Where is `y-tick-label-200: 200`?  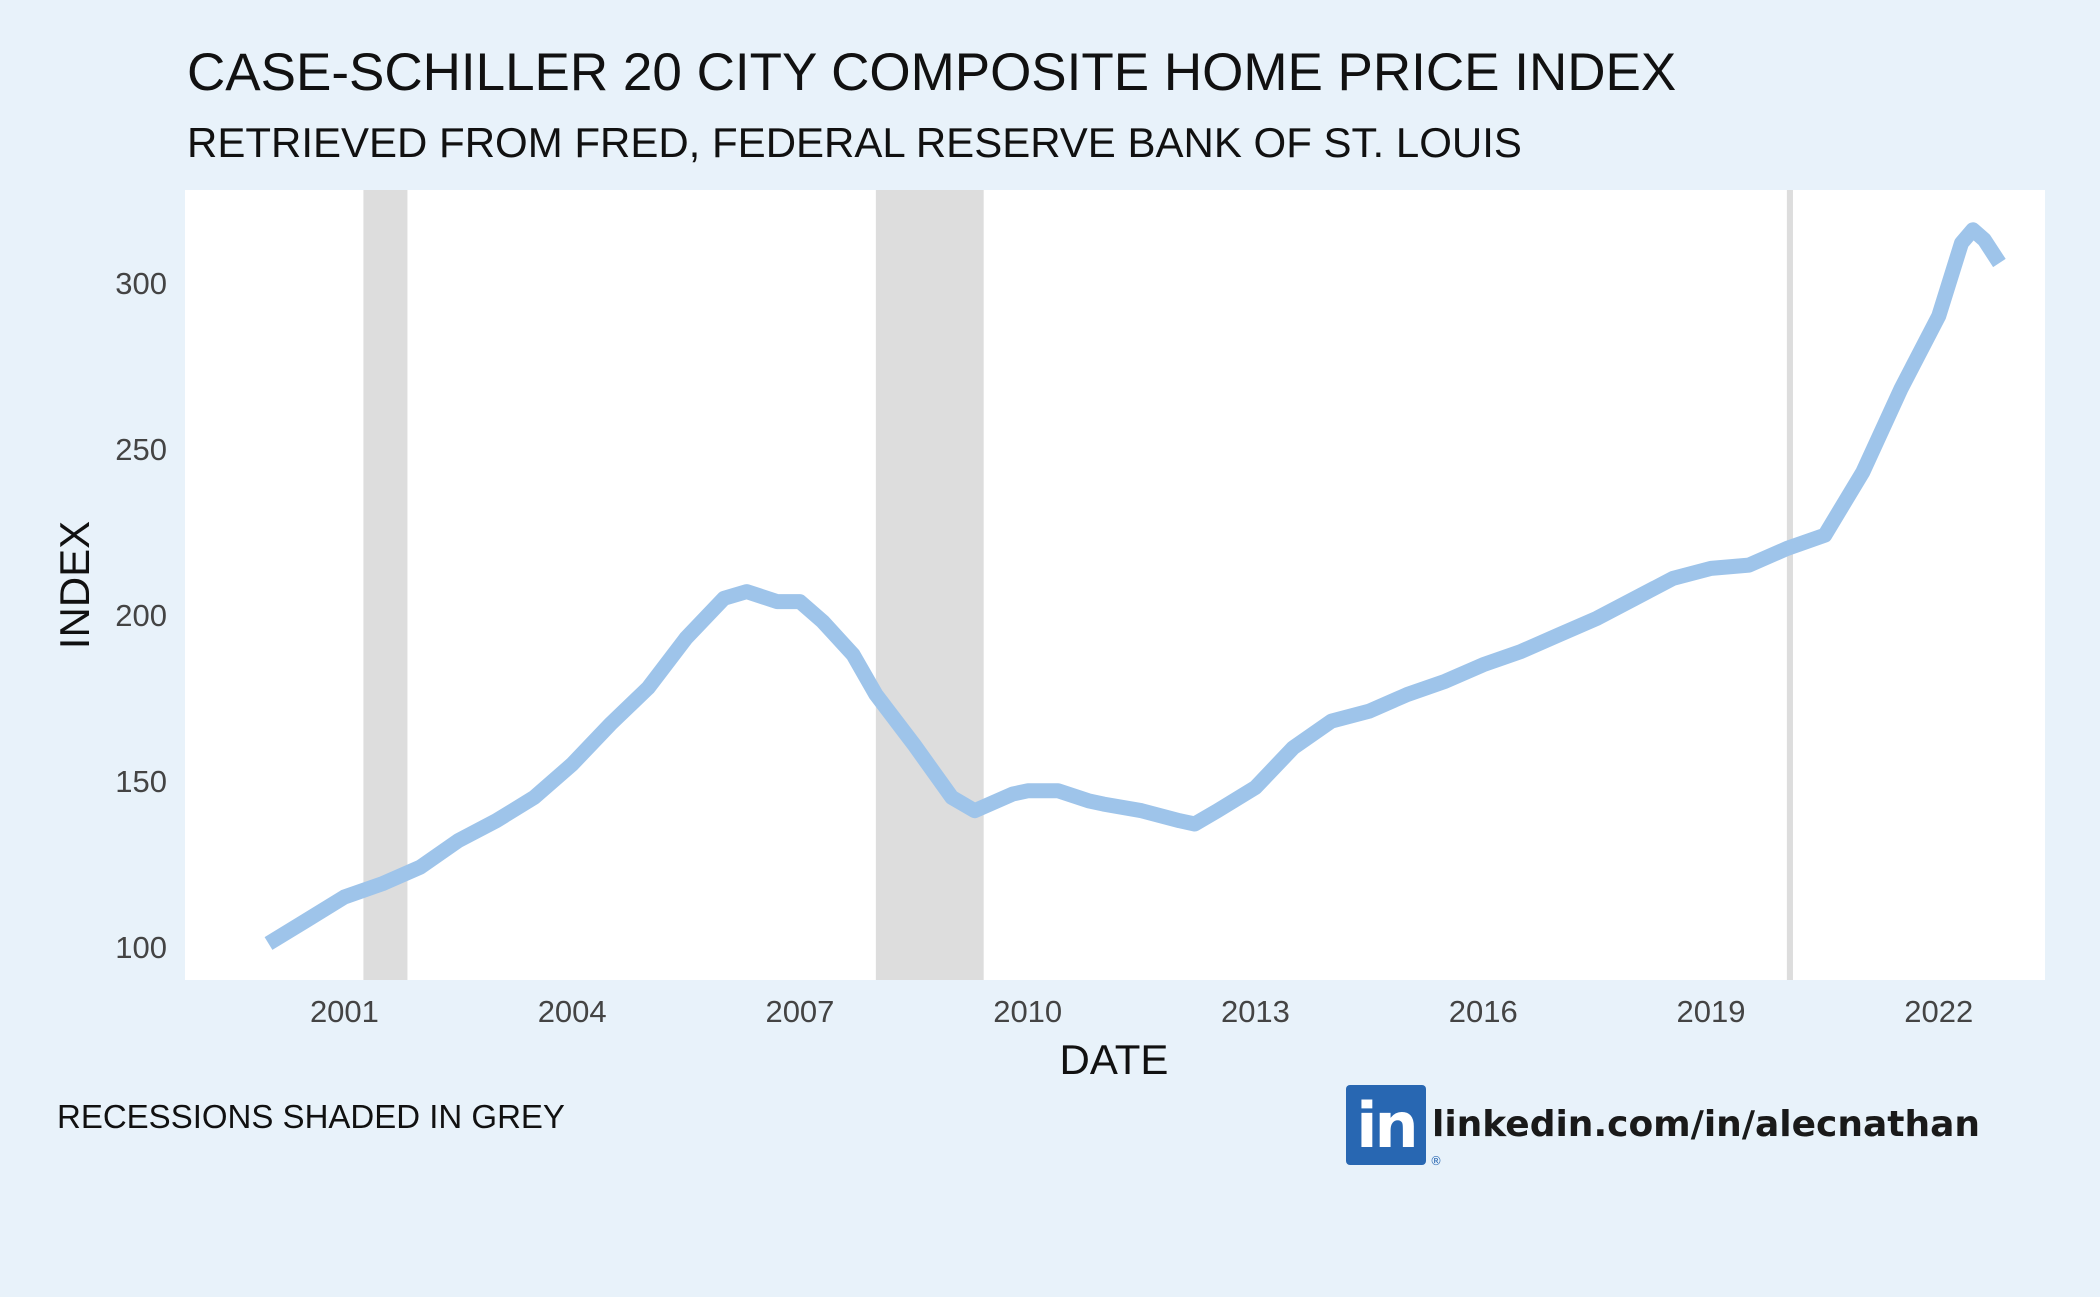
y-tick-label-200: 200 is located at coordinates (141, 615).